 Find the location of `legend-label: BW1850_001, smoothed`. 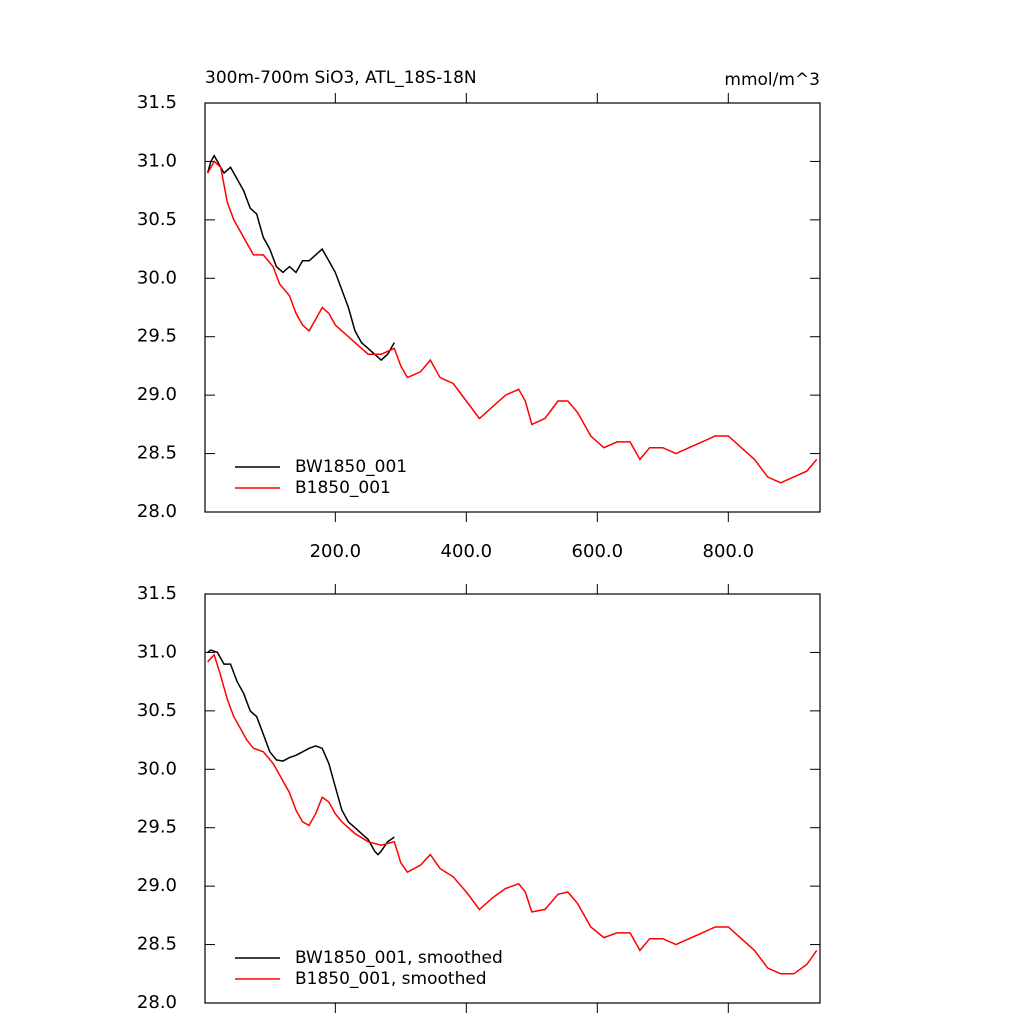

legend-label: BW1850_001, smoothed is located at coordinates (399, 958).